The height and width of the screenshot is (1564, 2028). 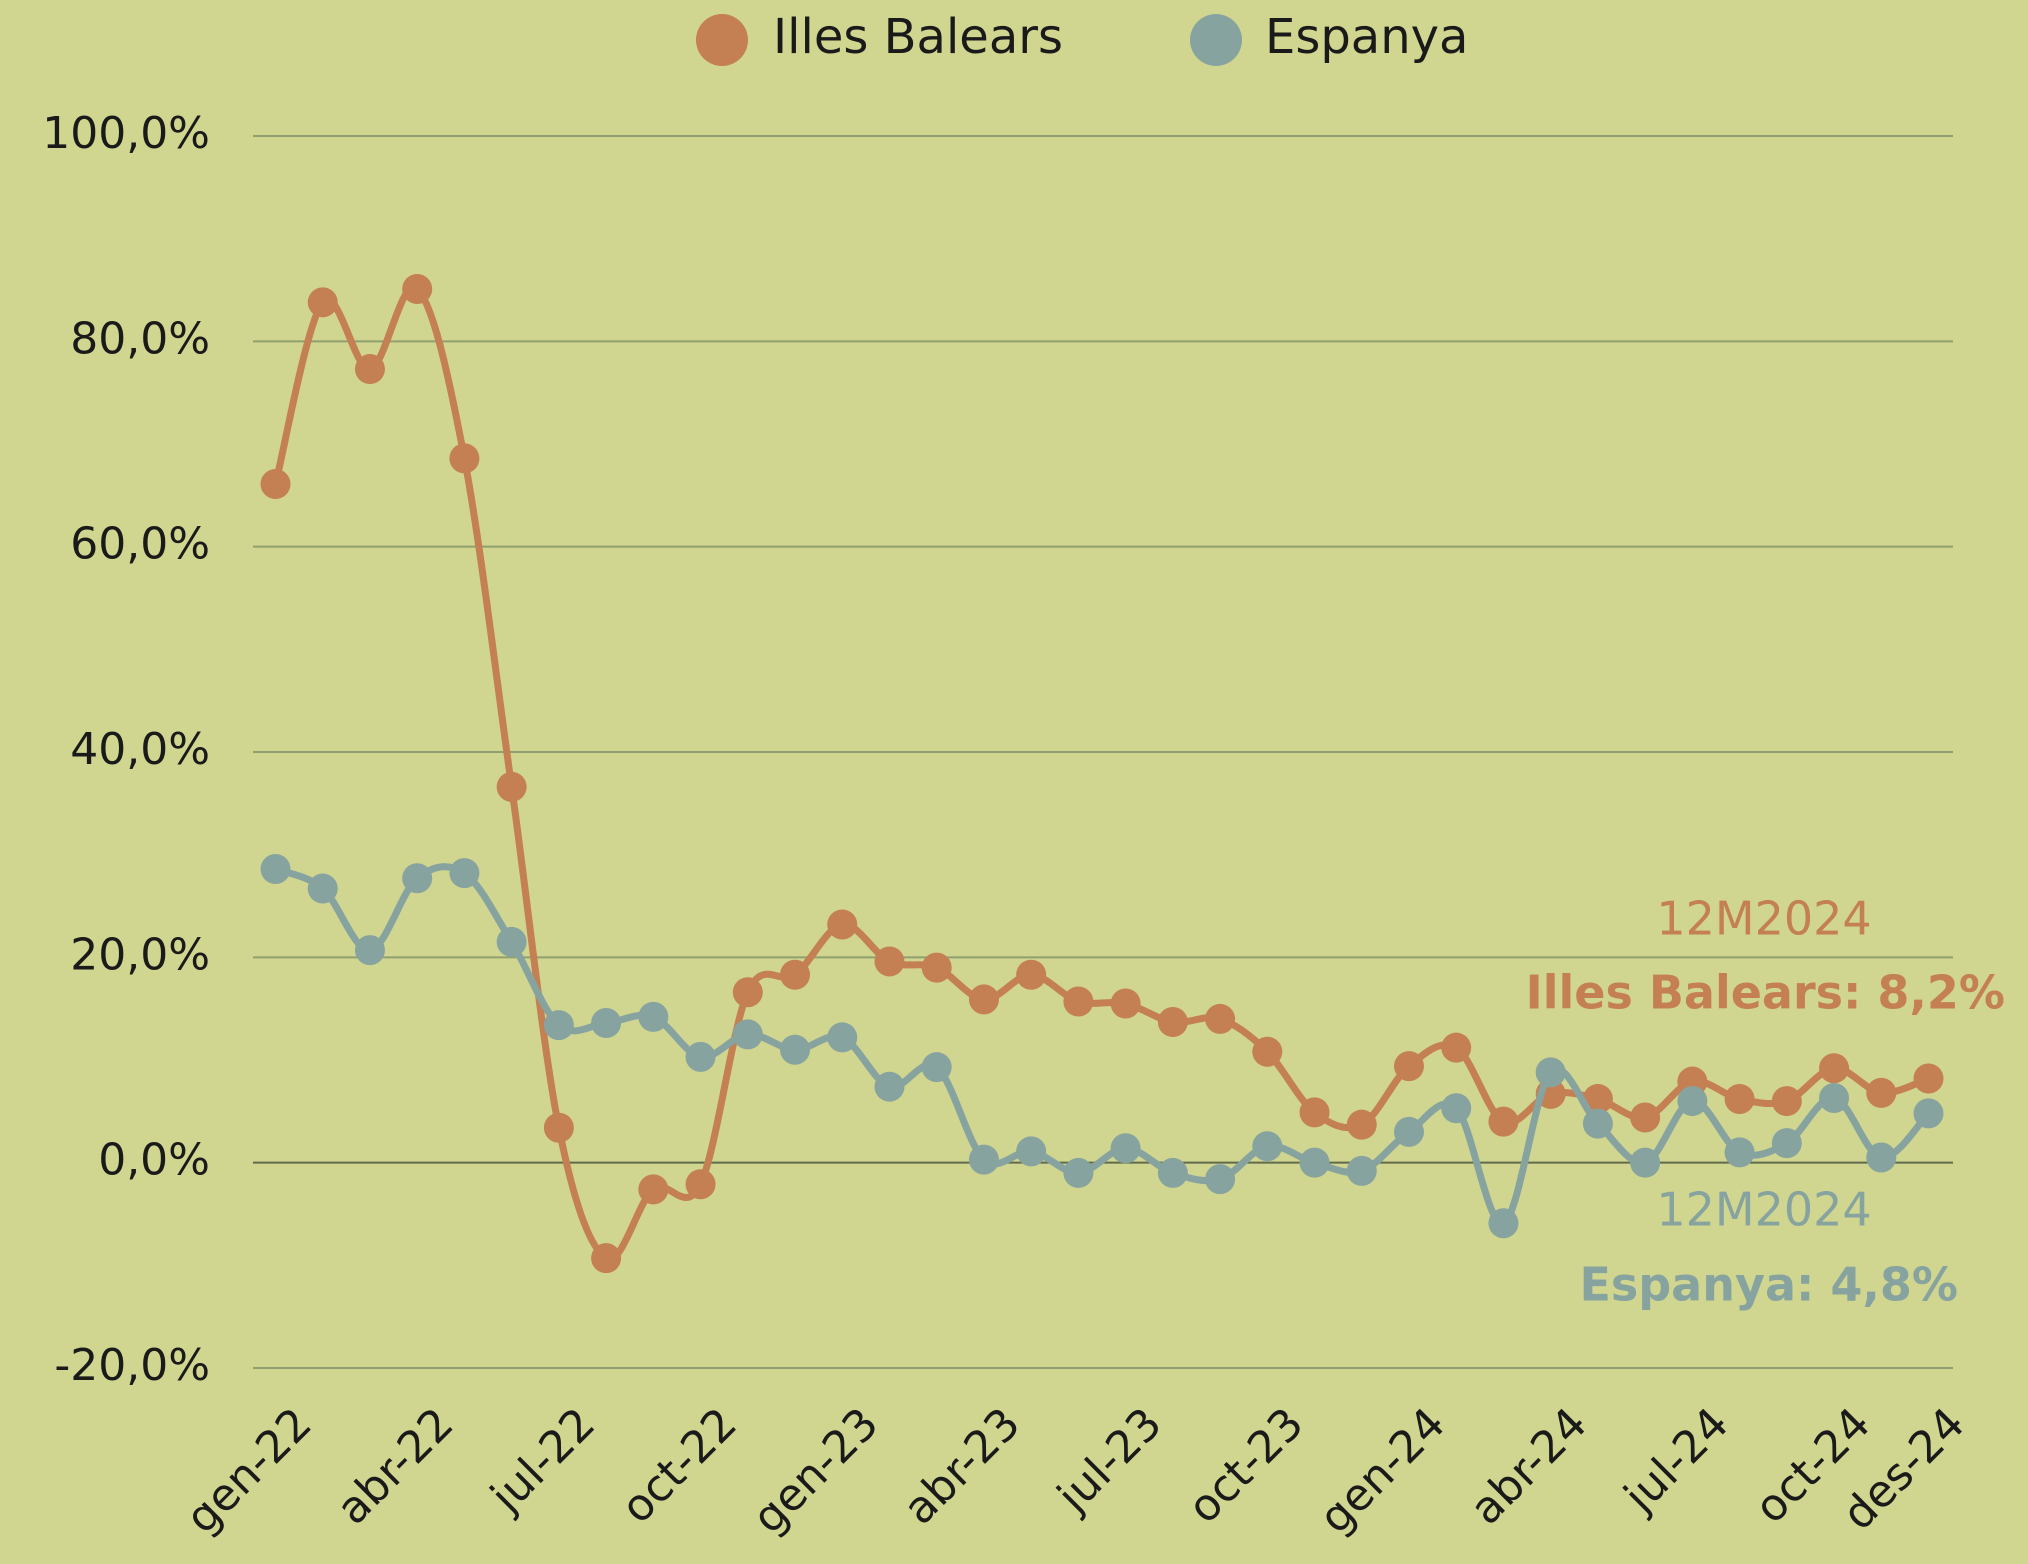 What do you see at coordinates (140, 544) in the screenshot?
I see `y-tick-label: 60,0%` at bounding box center [140, 544].